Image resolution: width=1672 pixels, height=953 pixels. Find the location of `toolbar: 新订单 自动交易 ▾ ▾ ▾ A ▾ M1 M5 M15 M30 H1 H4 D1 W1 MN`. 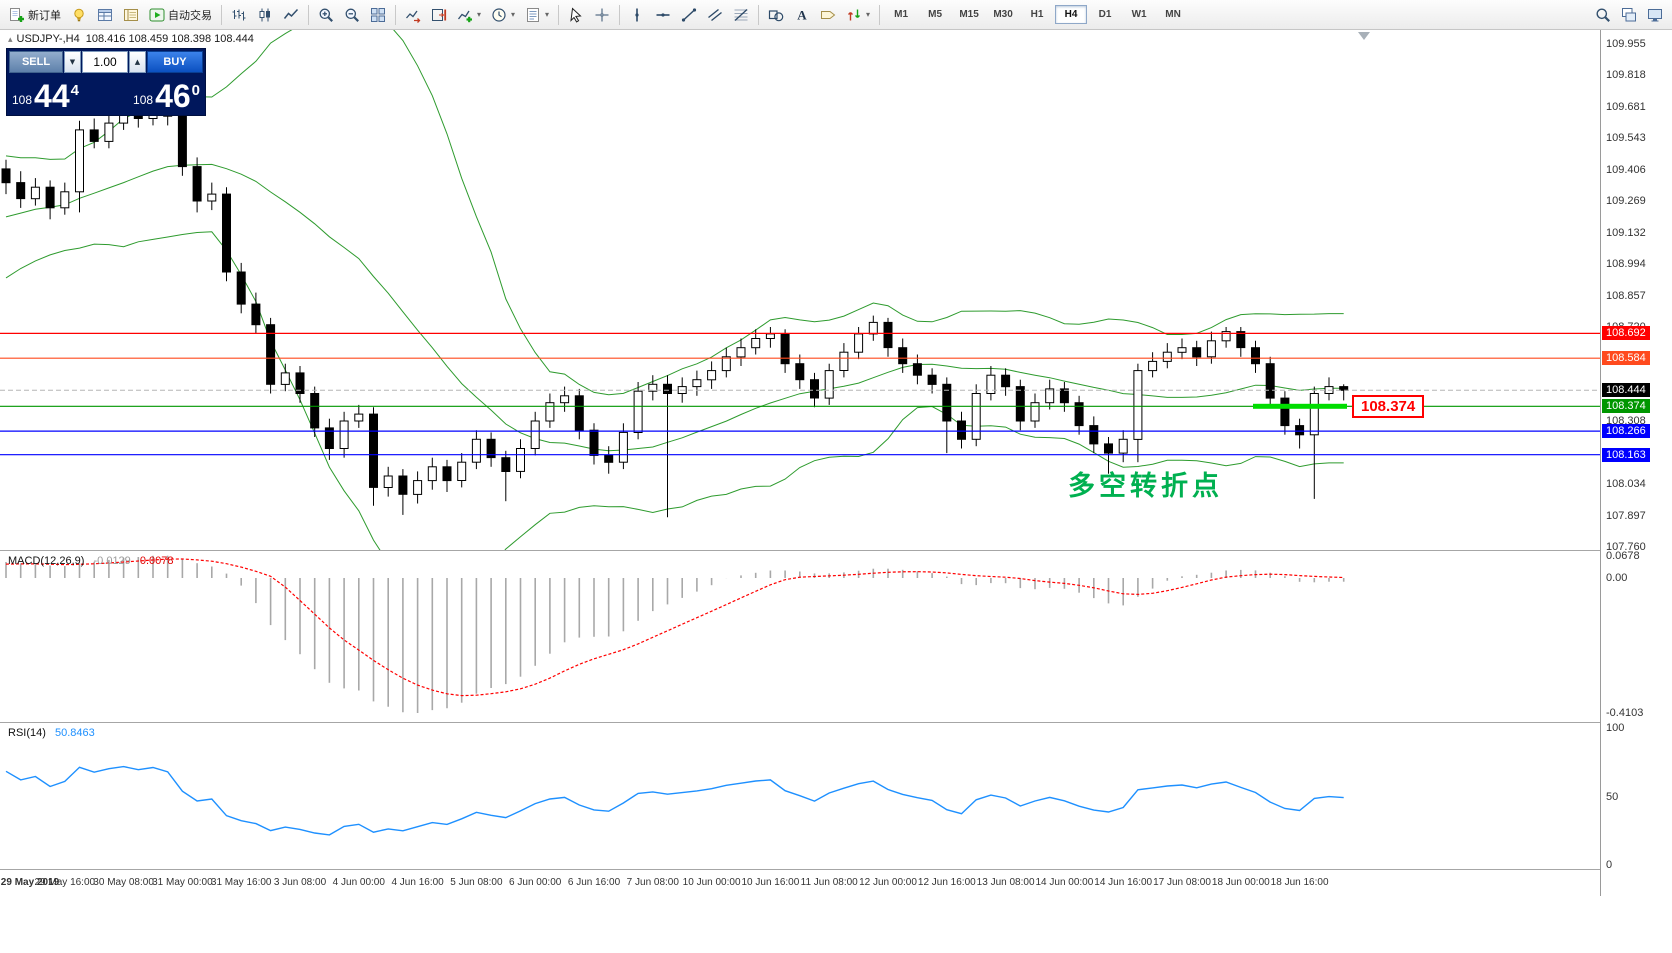

toolbar: 新订单 自动交易 ▾ ▾ ▾ A ▾ M1 M5 M15 M30 H1 H4 D1 W1 MN is located at coordinates (836, 15).